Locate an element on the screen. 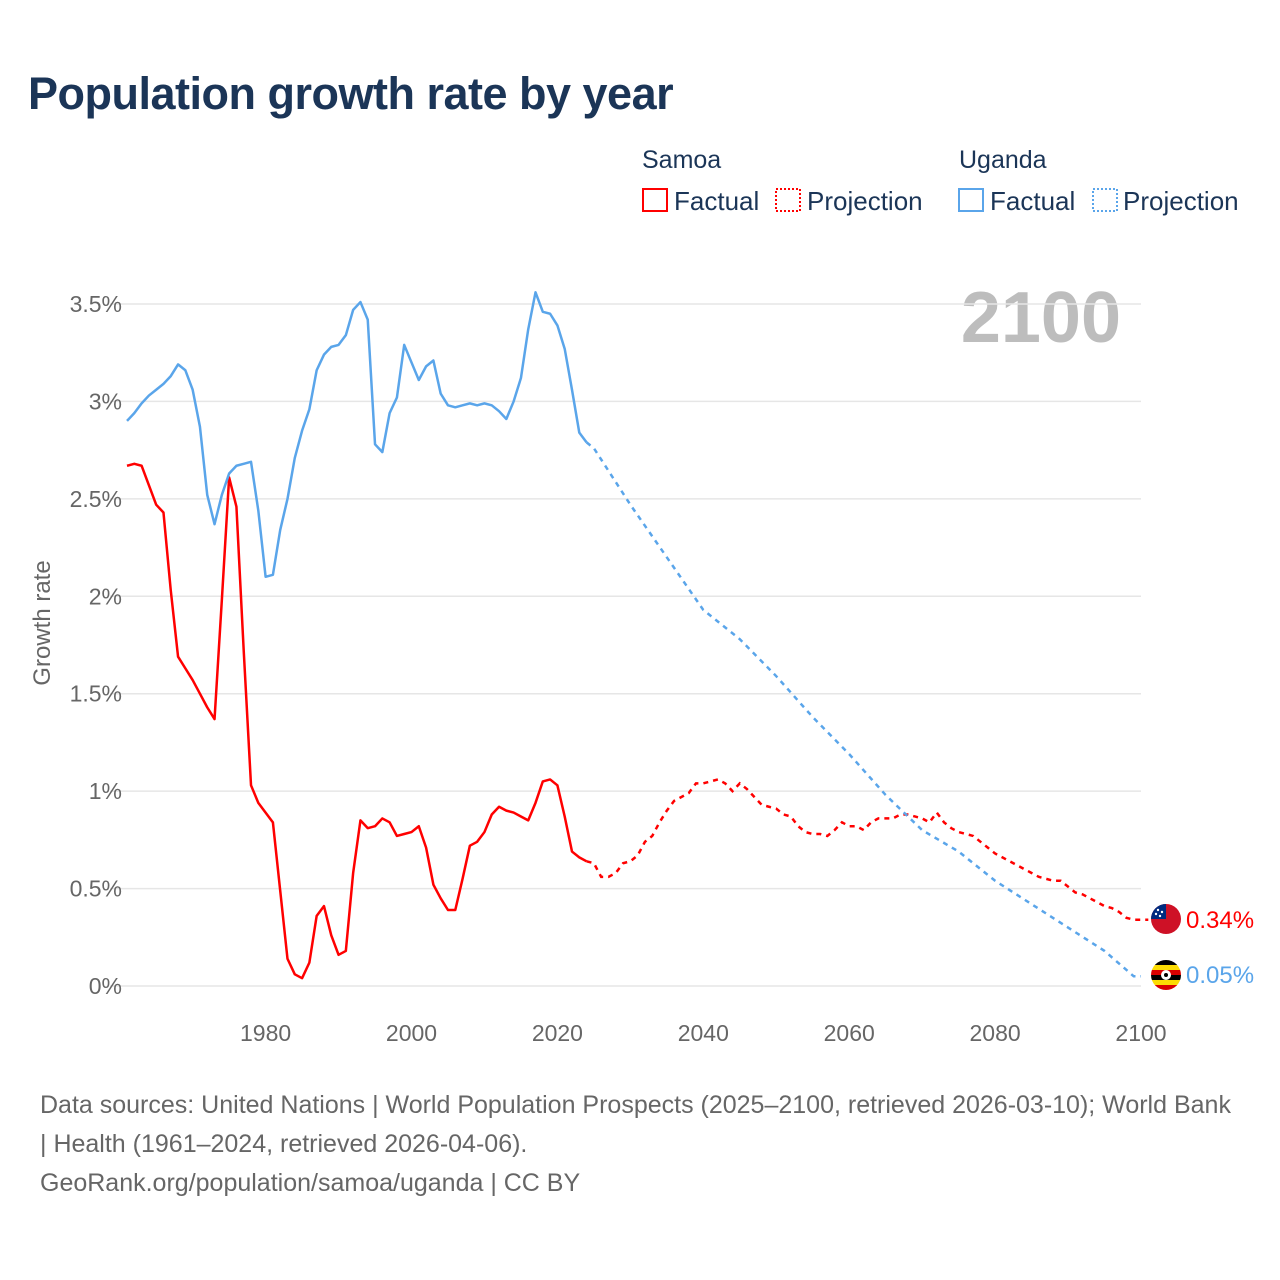 Image resolution: width=1280 pixels, height=1280 pixels. y-tick-label: 3.5% is located at coordinates (96, 304).